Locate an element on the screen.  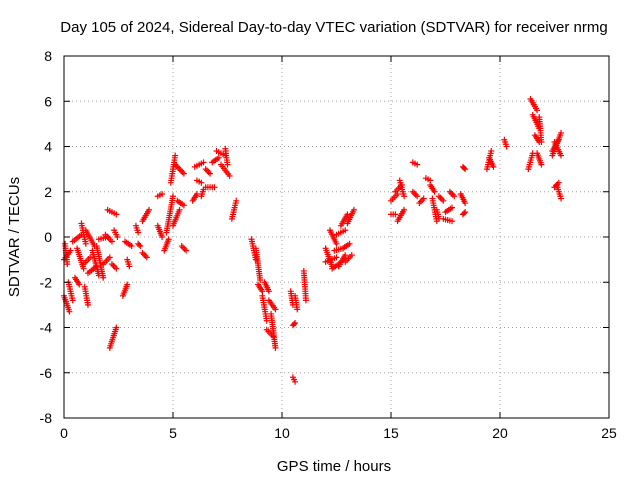
y-tick-label: -8 is located at coordinates (46, 418).